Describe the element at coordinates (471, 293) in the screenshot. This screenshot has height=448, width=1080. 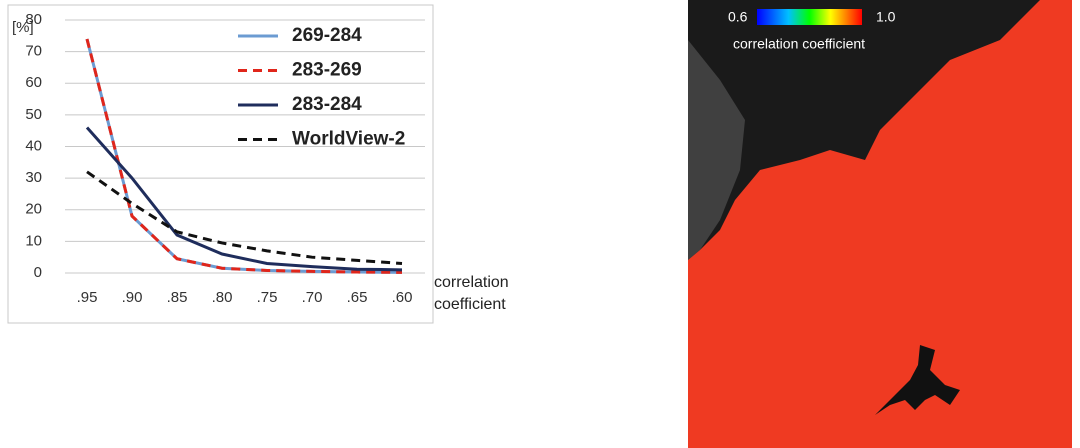
I see `x-axis-label: correlation coefficient` at that location.